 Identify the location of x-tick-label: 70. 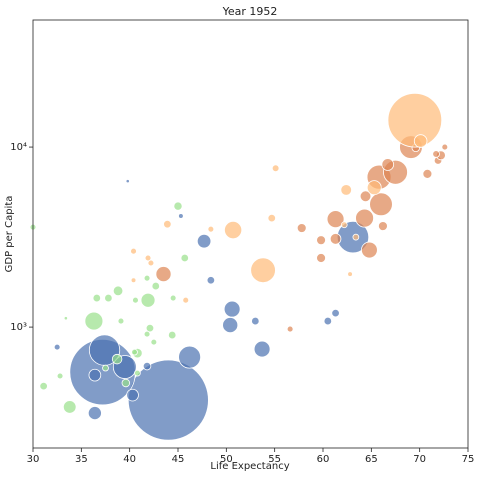
(419, 459).